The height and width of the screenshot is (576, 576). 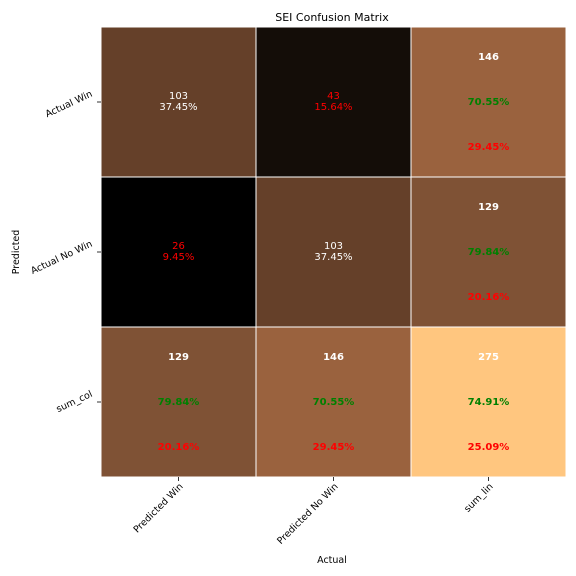 I want to click on y-tick-label: Actual No Win, so click(x=61, y=258).